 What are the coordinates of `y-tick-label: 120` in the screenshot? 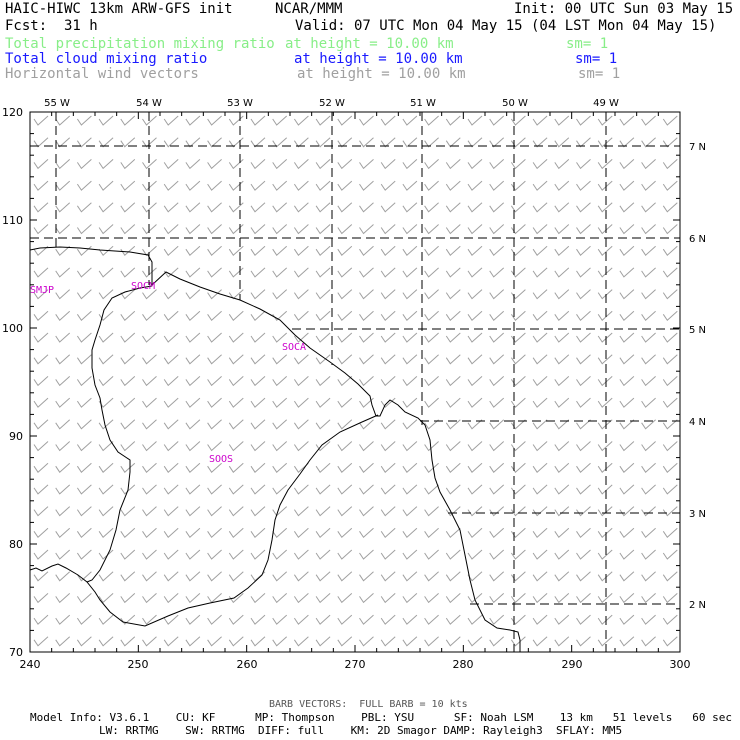 It's located at (12, 112).